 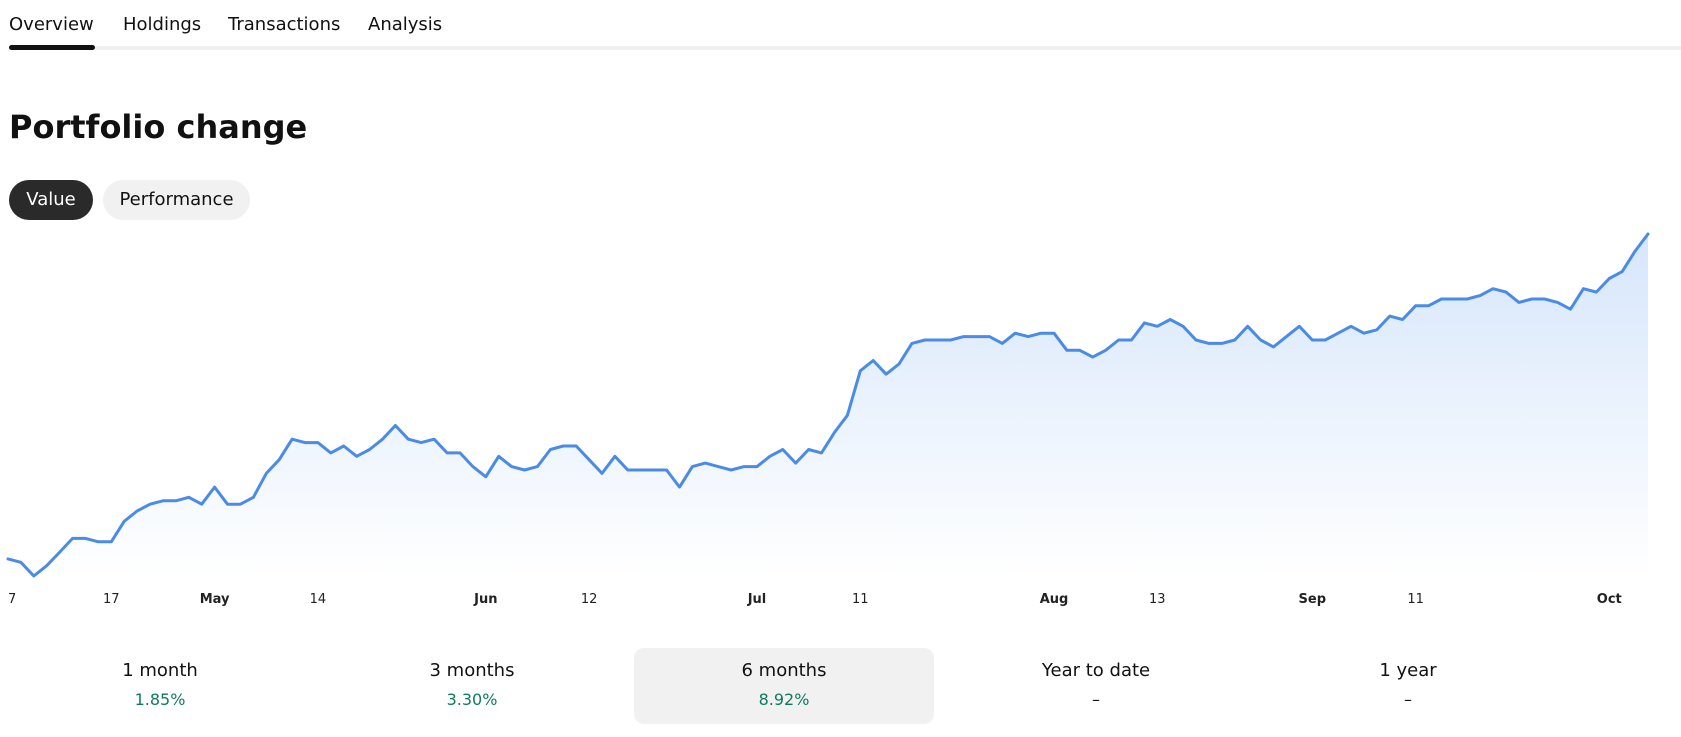 What do you see at coordinates (51, 24) in the screenshot?
I see `tab-overview: Overview` at bounding box center [51, 24].